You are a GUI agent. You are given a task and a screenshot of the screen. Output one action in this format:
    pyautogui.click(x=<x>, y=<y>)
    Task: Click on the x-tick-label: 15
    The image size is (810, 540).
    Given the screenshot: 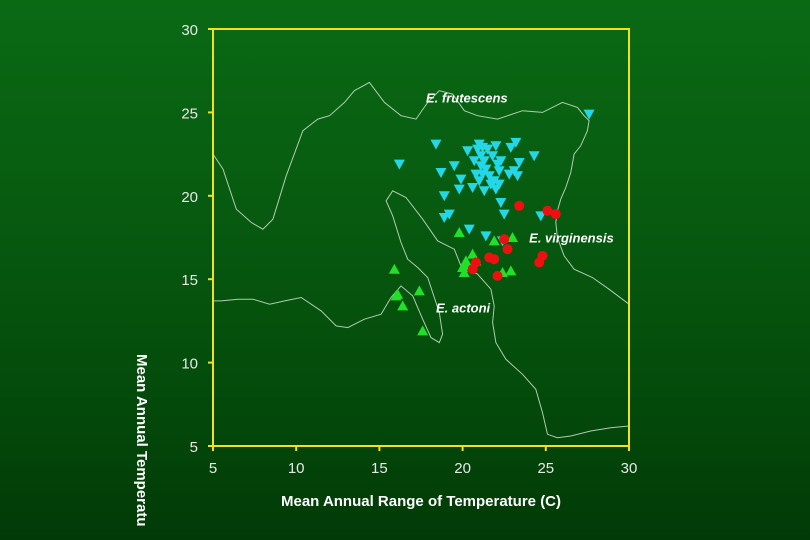 What is the action you would take?
    pyautogui.click(x=379, y=468)
    